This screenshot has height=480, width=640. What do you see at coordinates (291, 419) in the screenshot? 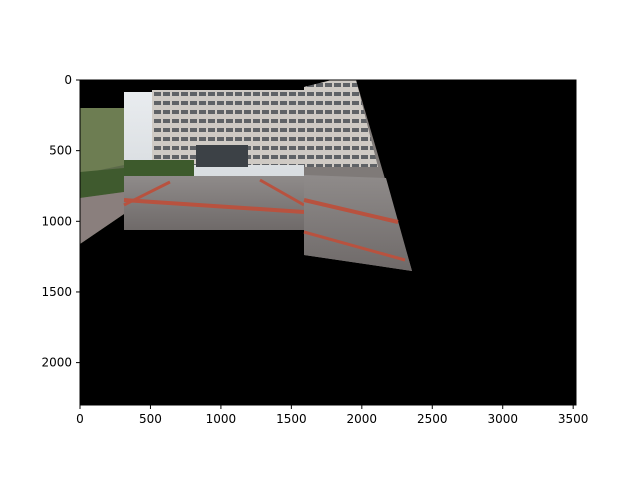
I see `x-tick-label: 1500` at bounding box center [291, 419].